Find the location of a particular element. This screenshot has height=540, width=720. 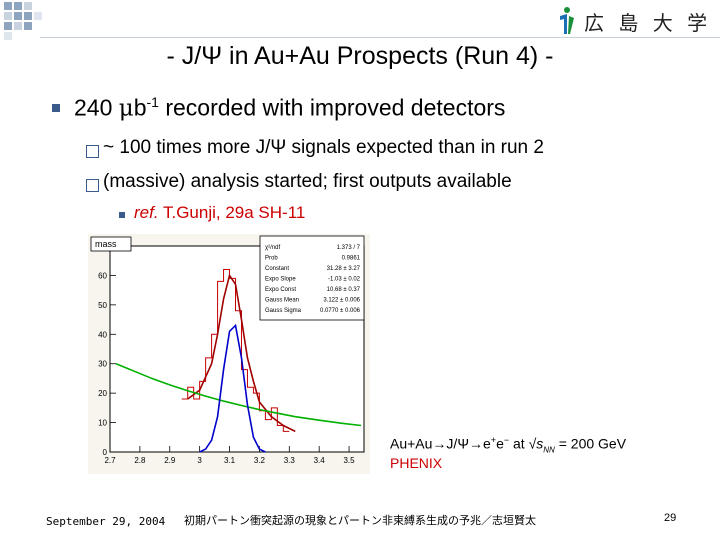

reaction-s: s is located at coordinates (540, 443).